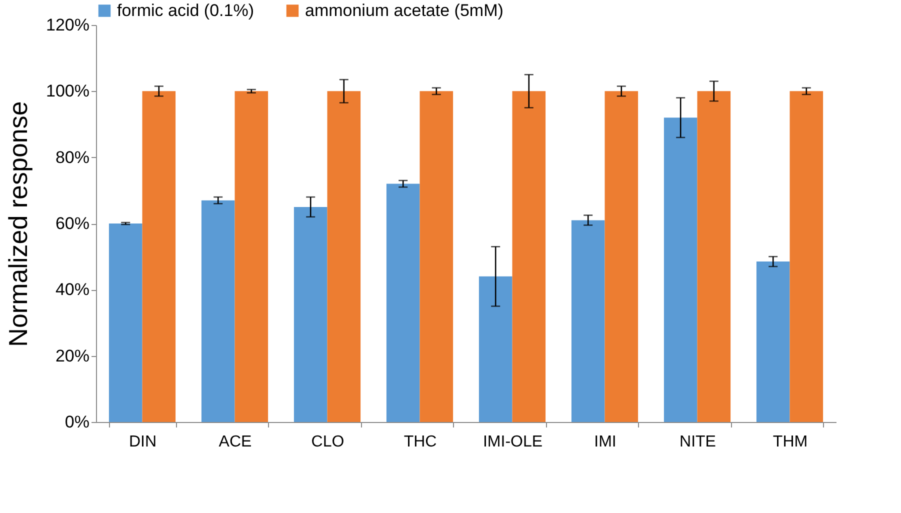  What do you see at coordinates (327, 442) in the screenshot?
I see `x-tick-label: CLO` at bounding box center [327, 442].